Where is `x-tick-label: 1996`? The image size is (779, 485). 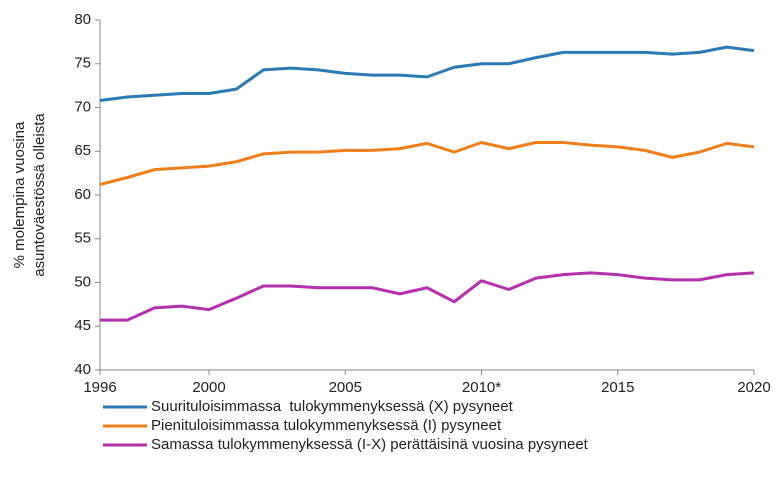 x-tick-label: 1996 is located at coordinates (99, 387).